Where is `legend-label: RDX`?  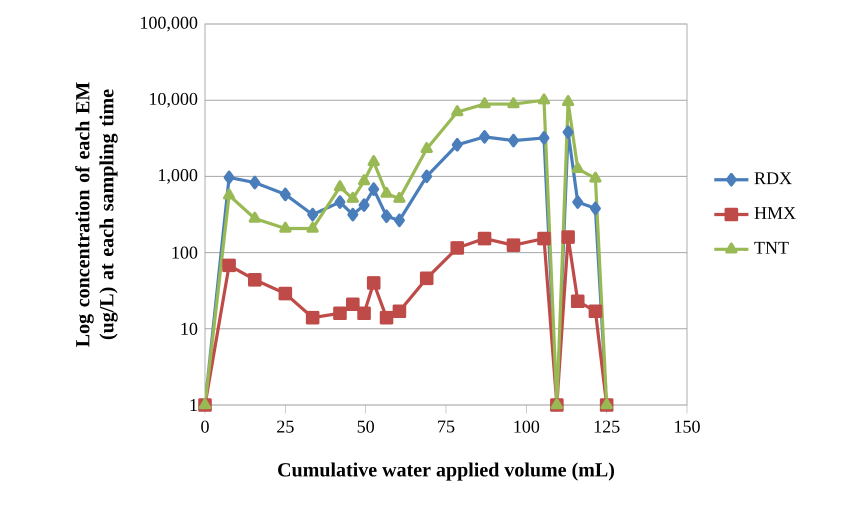
legend-label: RDX is located at coordinates (773, 178).